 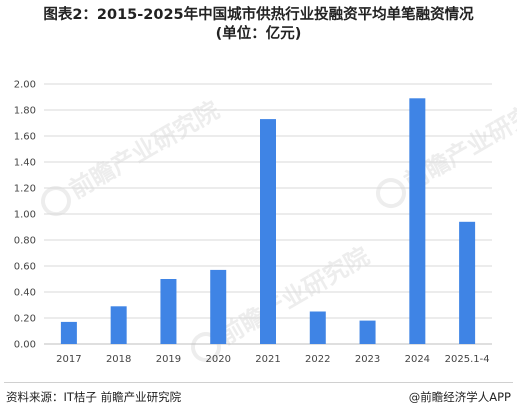 What do you see at coordinates (267, 359) in the screenshot?
I see `x-tick-label: 2021` at bounding box center [267, 359].